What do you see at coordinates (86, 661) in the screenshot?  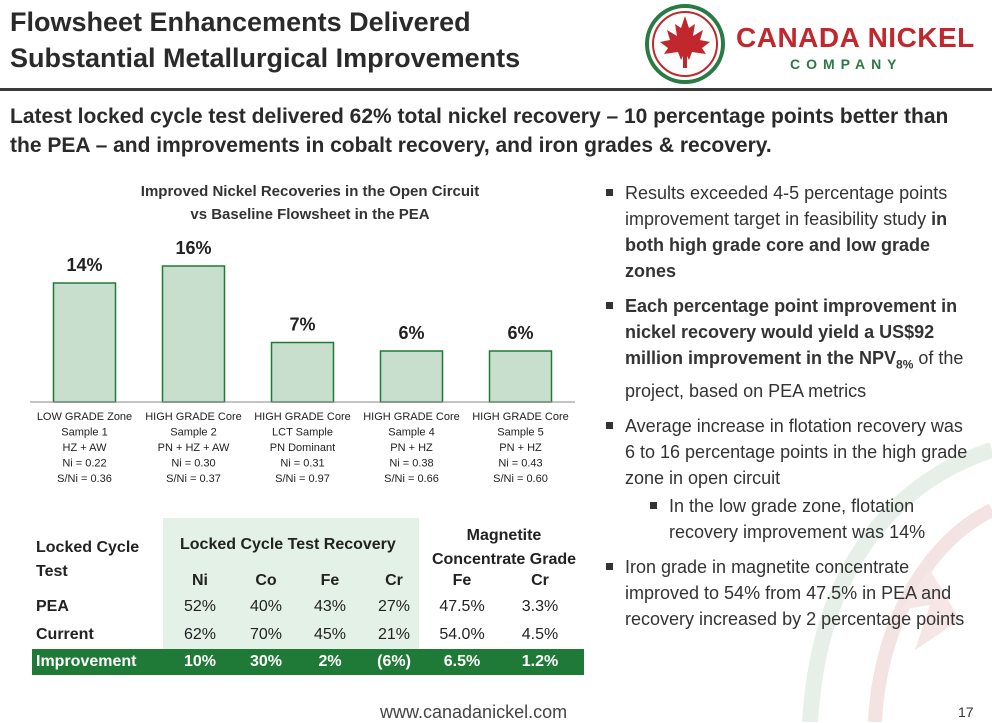 I see `row-label-improvement: Improvement` at bounding box center [86, 661].